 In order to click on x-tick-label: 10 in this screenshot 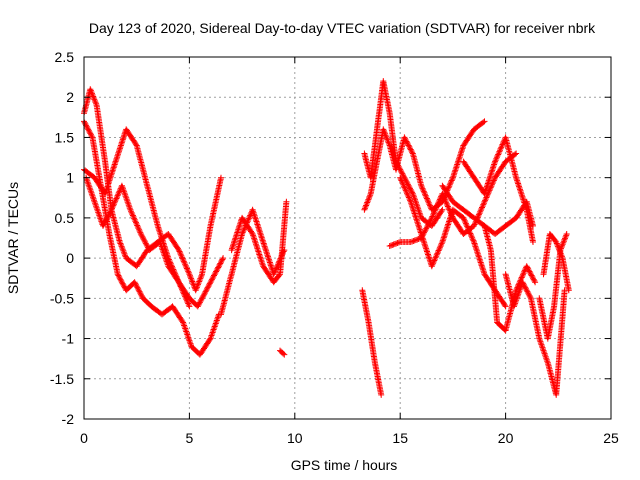, I will do `click(295, 438)`.